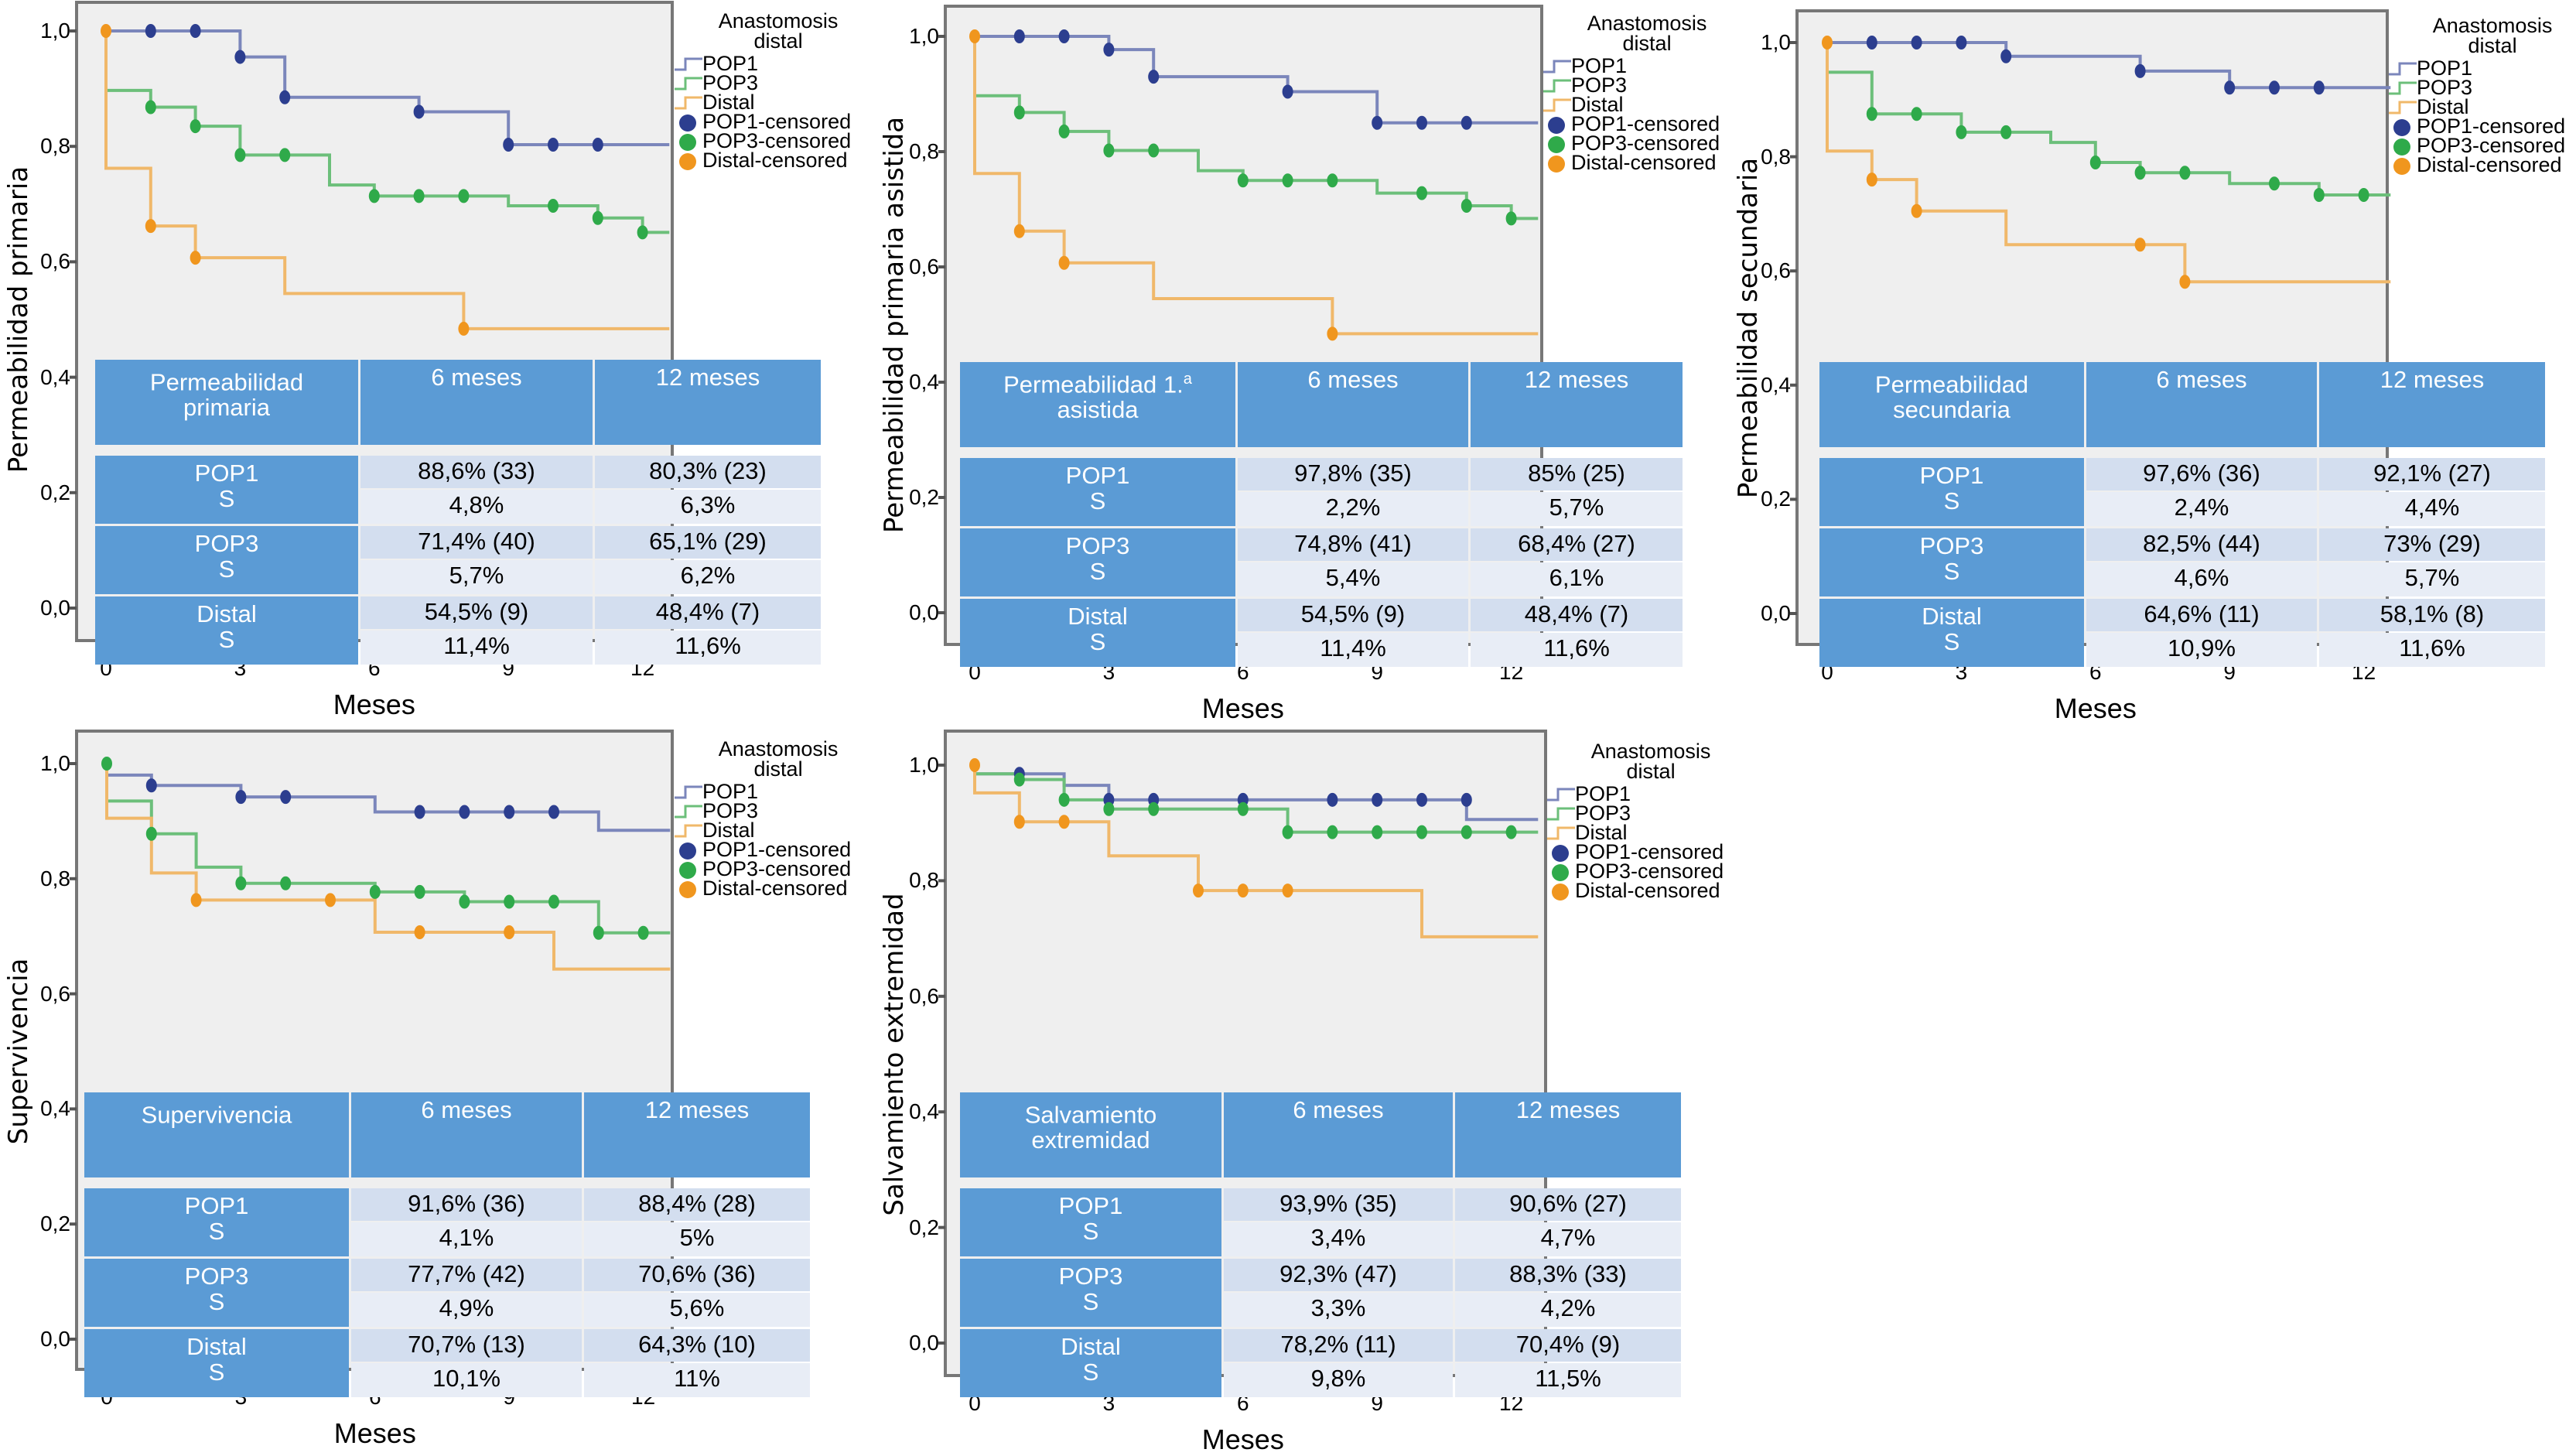  What do you see at coordinates (2201, 650) in the screenshot?
I see `table-cell-se: 10,9%` at bounding box center [2201, 650].